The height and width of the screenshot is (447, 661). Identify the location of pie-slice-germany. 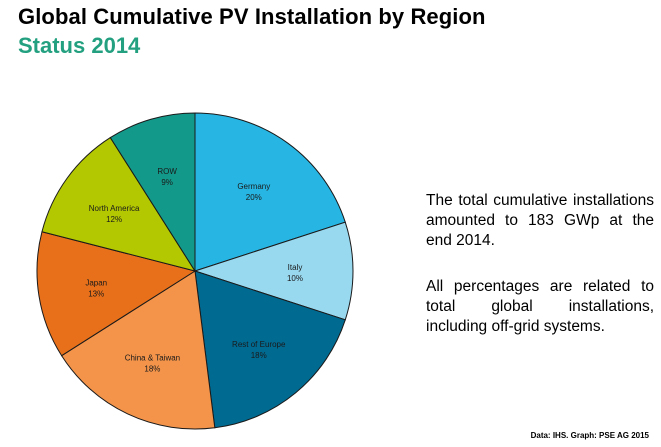
(270, 192).